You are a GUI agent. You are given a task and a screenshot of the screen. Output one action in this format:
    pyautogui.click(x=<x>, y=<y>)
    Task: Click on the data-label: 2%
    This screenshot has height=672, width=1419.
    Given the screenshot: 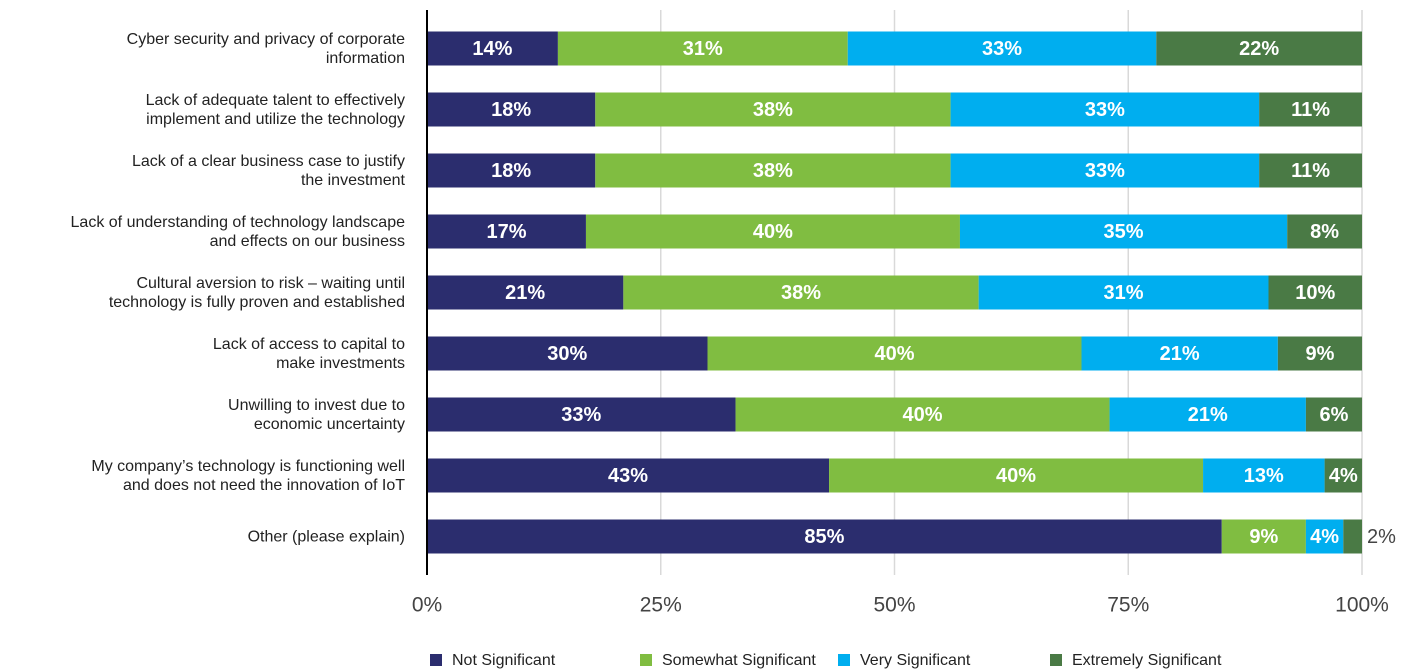 What is the action you would take?
    pyautogui.click(x=1381, y=537)
    